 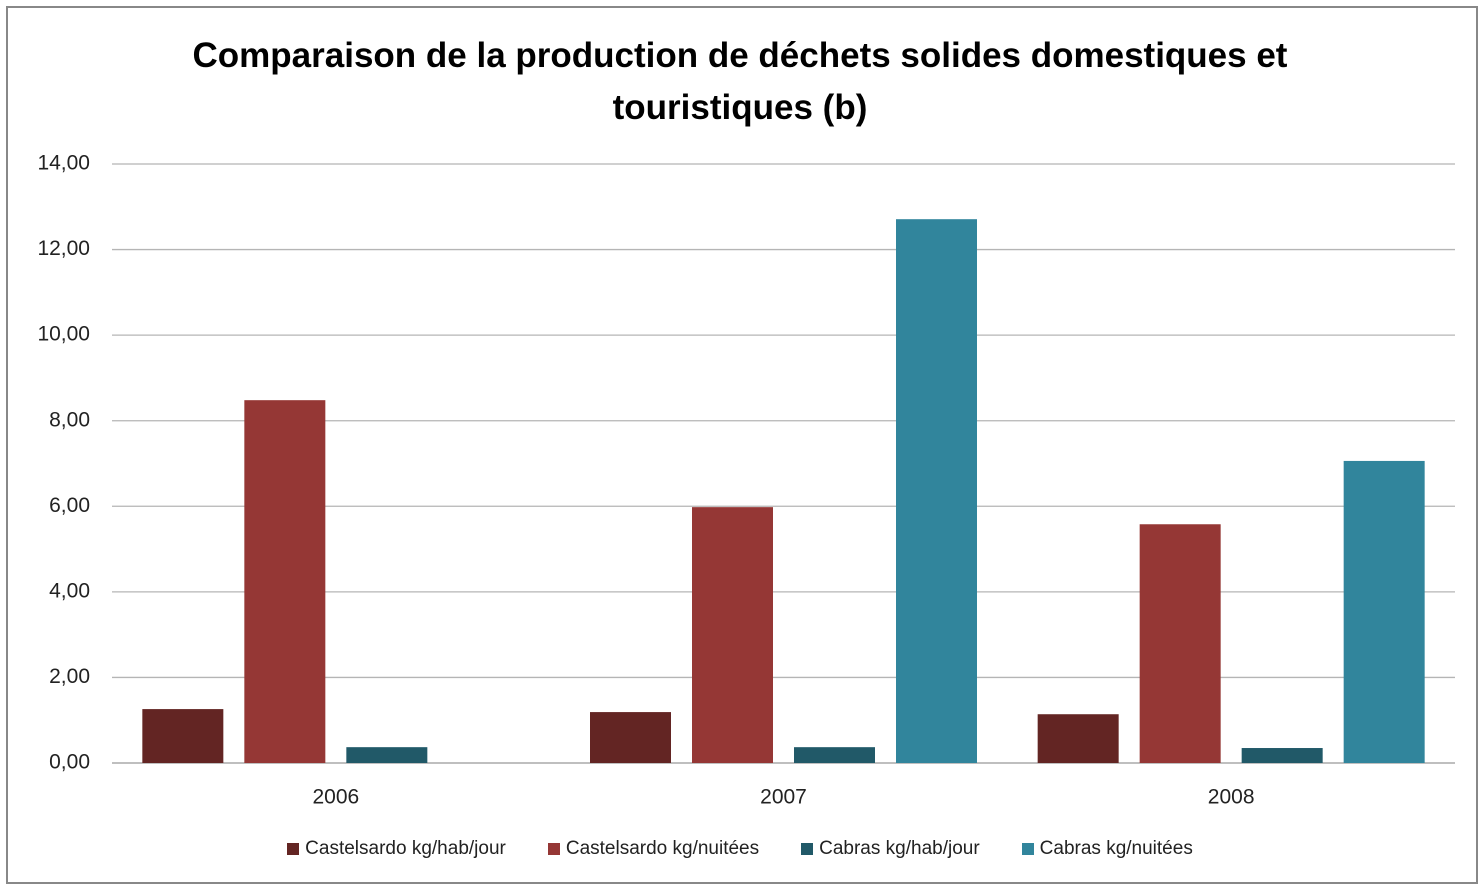 I want to click on y-tick-label: 4,00, so click(x=69, y=590).